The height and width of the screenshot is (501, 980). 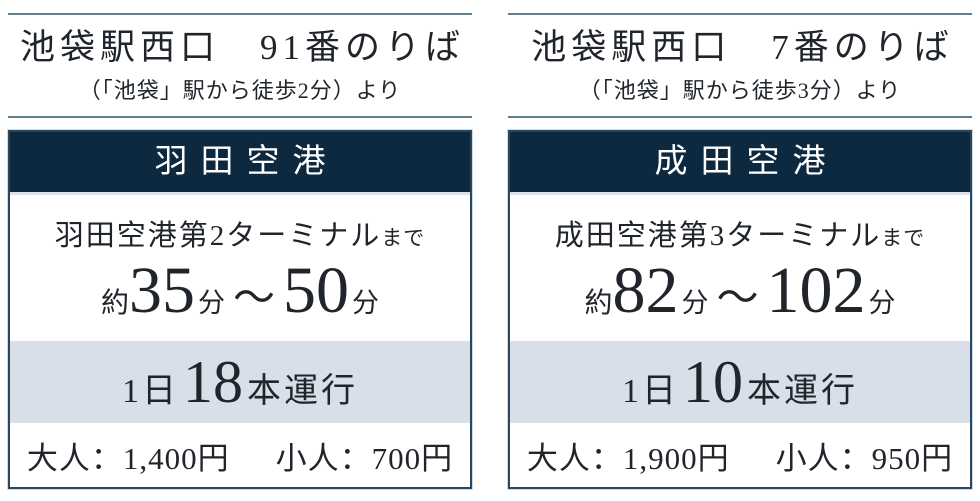 I want to click on fare-adult: 大人：1,400円, so click(x=128, y=458).